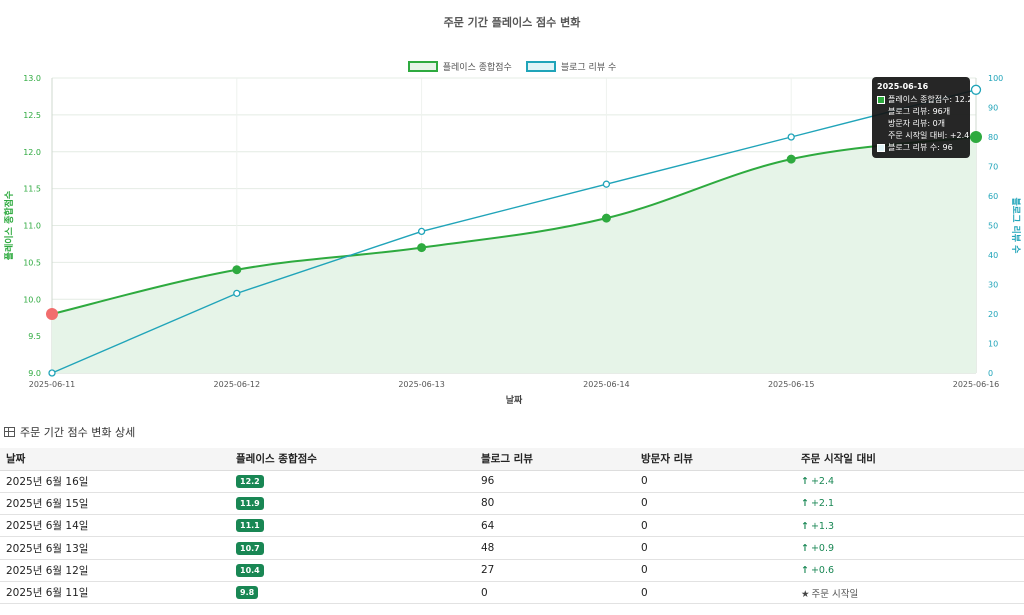  I want to click on tooltip-swatch-score, so click(881, 100).